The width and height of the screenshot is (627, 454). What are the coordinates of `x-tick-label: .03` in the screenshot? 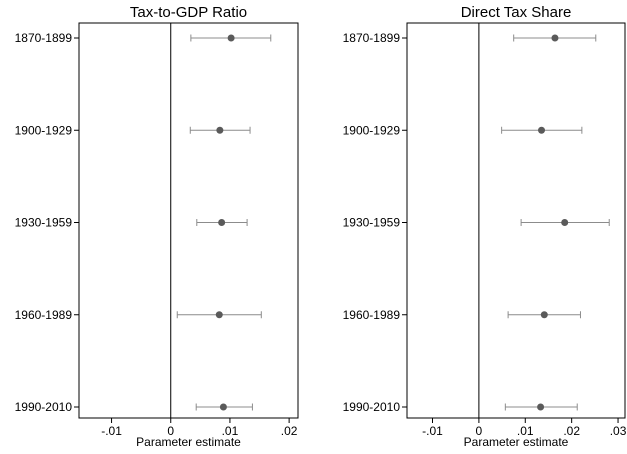 It's located at (618, 431).